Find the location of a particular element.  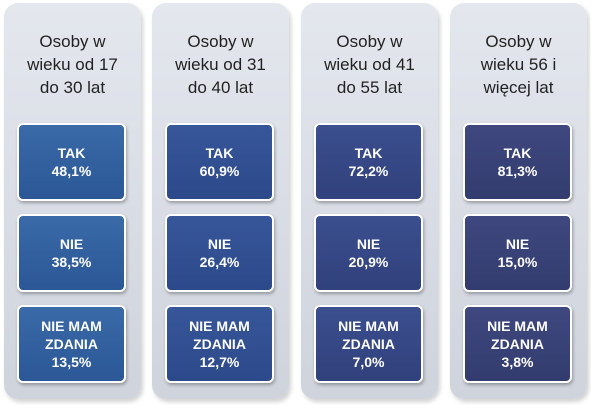

answer-value: 13,5% is located at coordinates (71, 362).